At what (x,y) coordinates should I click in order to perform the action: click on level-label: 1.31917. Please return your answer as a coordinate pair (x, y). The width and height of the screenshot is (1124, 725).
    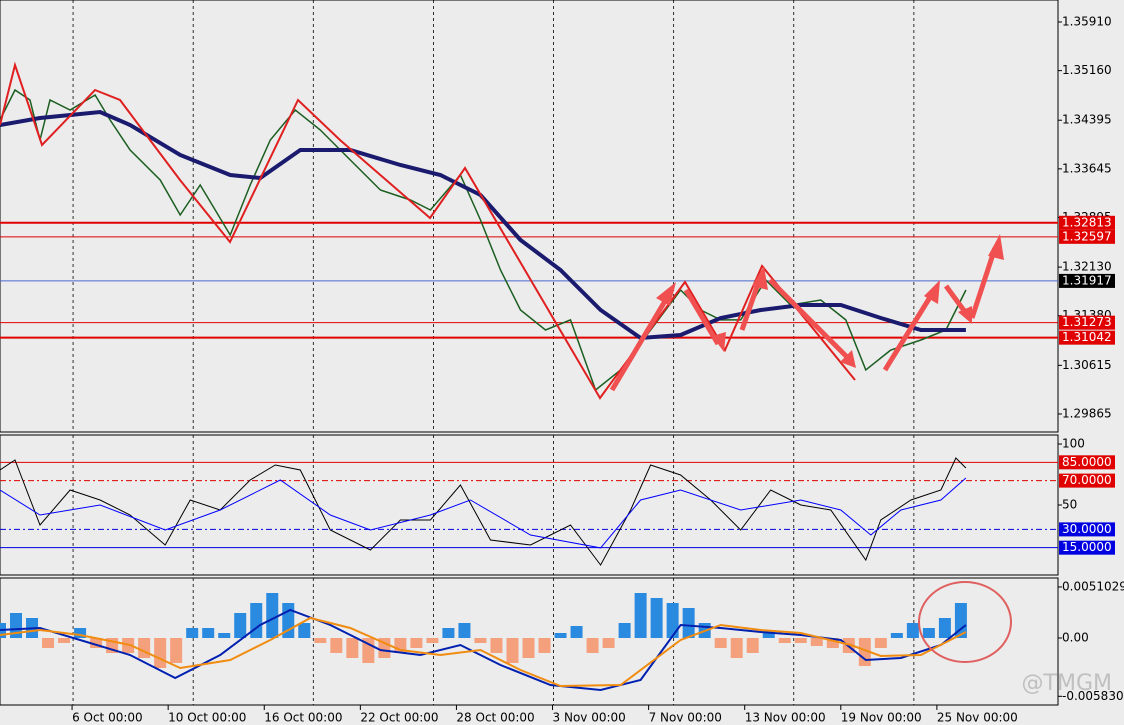
    Looking at the image, I should click on (1087, 280).